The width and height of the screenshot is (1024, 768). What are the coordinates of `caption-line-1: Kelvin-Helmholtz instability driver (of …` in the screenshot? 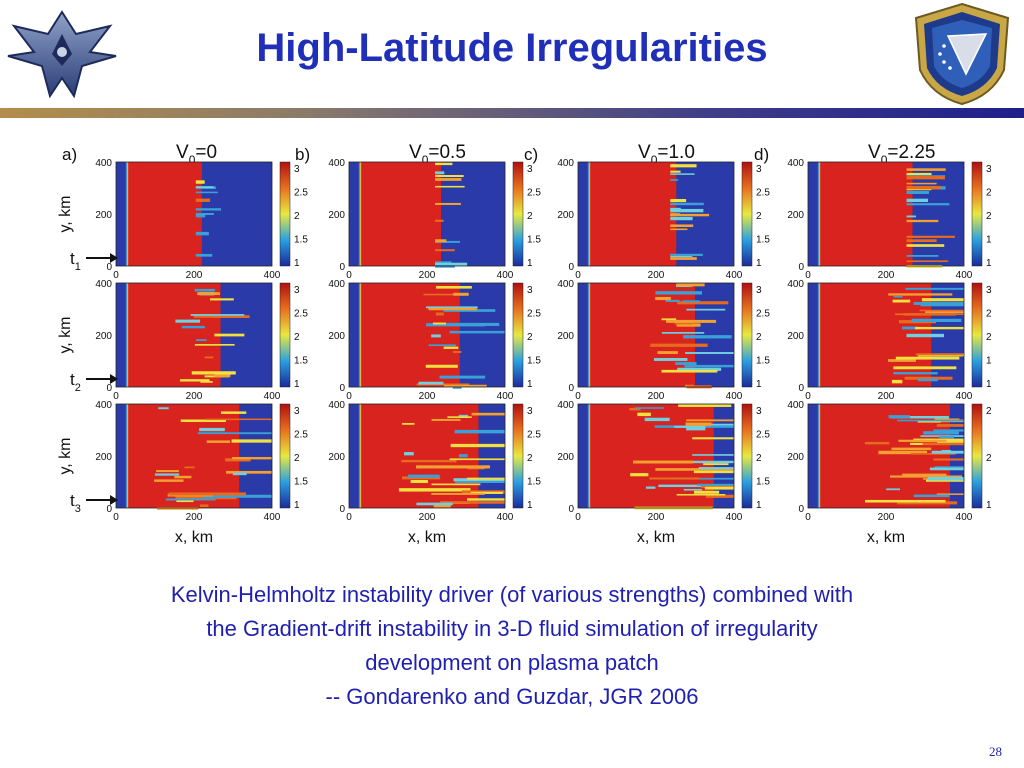 It's located at (512, 594).